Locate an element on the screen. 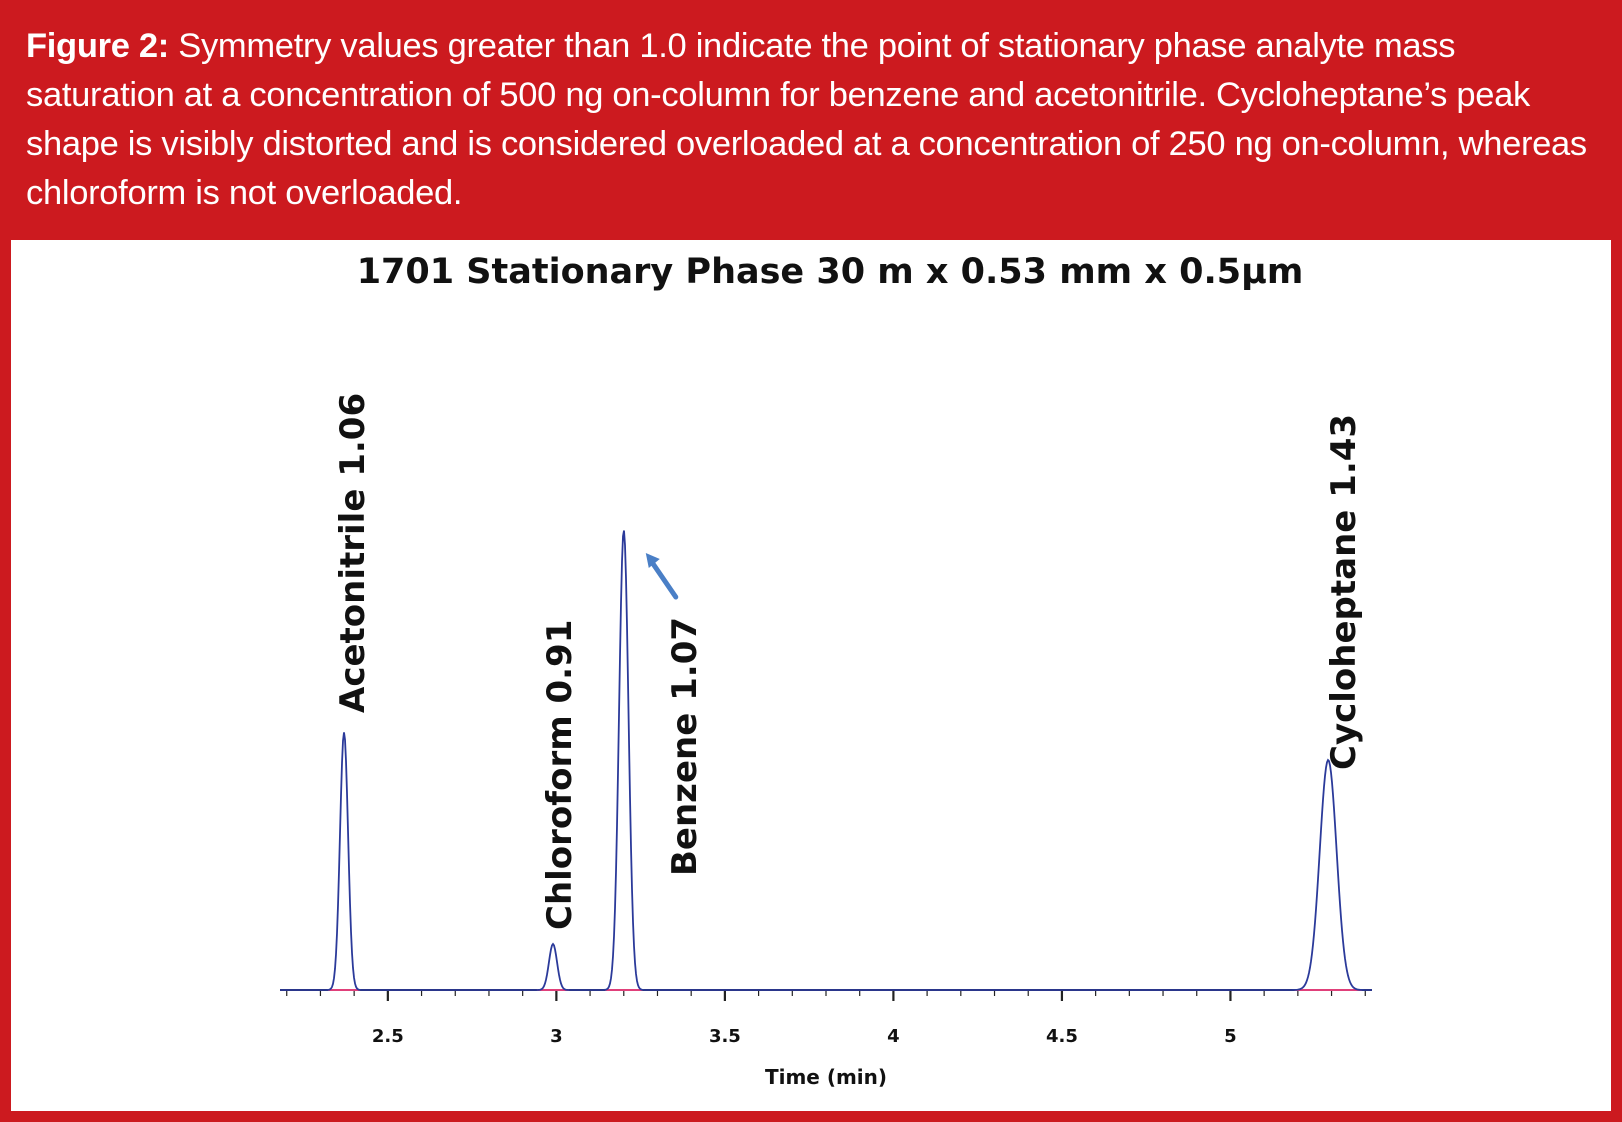 The image size is (1622, 1122). x-tick-label: 3 is located at coordinates (556, 1036).